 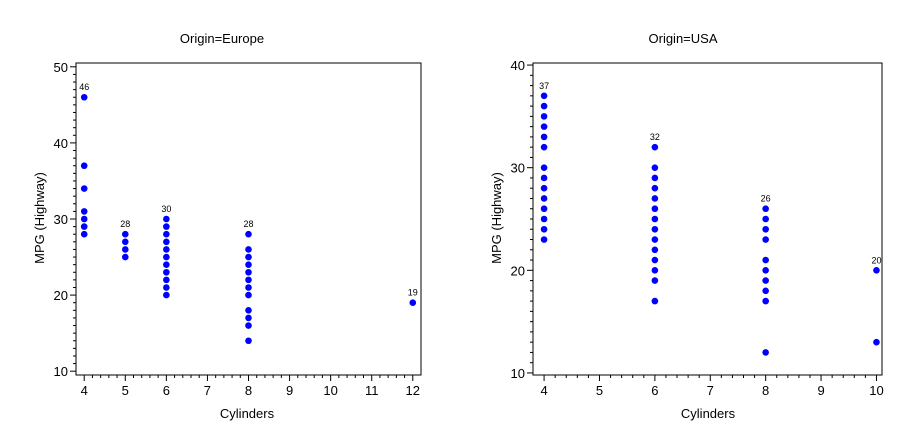 I want to click on x-tick-label: 12, so click(x=413, y=390).